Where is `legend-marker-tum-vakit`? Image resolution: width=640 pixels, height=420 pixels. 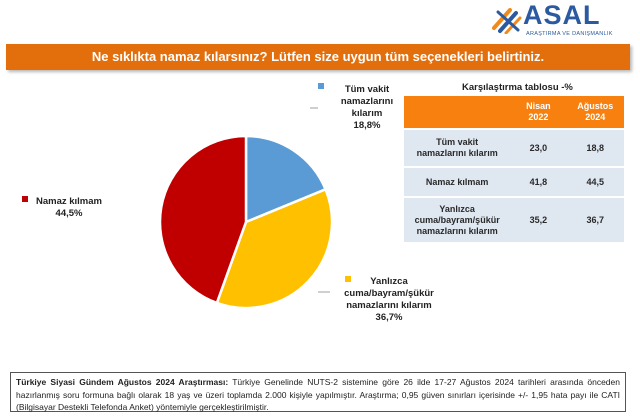
legend-marker-tum-vakit is located at coordinates (321, 86).